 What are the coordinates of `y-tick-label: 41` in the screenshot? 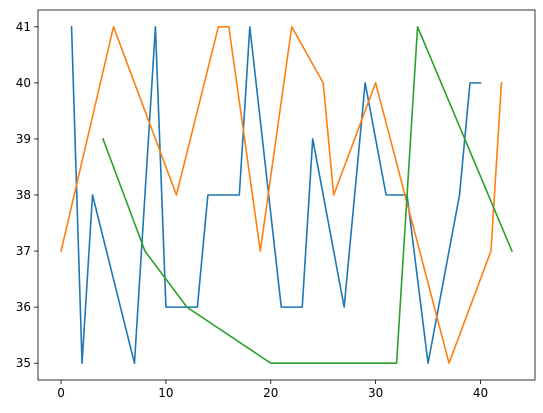 It's located at (23, 27).